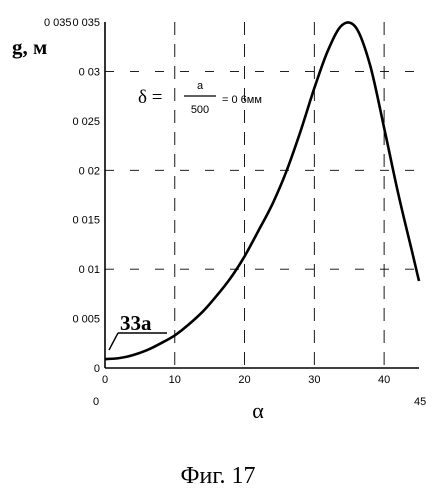 Image resolution: width=436 pixels, height=499 pixels. What do you see at coordinates (384, 380) in the screenshot?
I see `x-tick-label-4: 40` at bounding box center [384, 380].